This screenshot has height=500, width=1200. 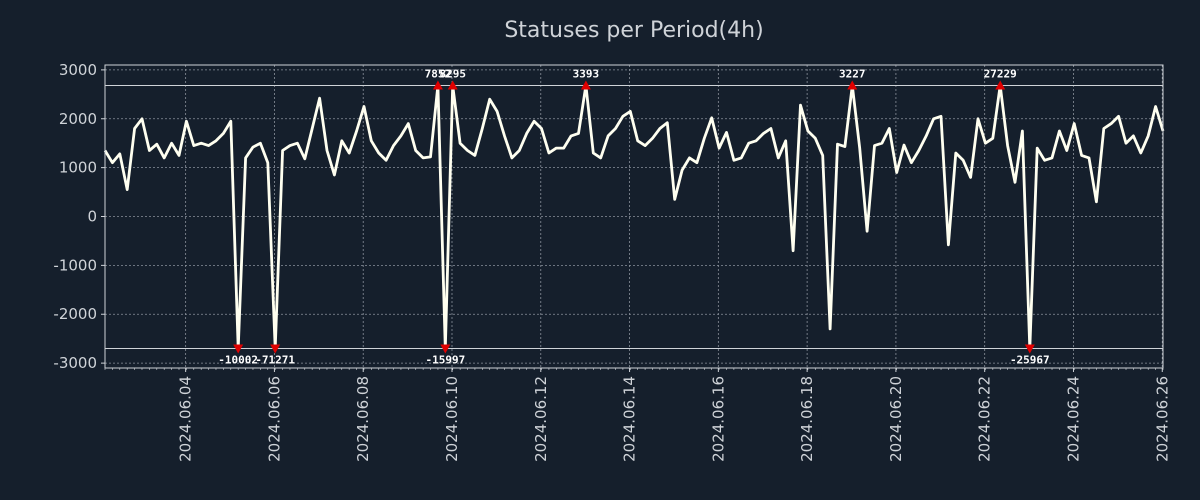 What do you see at coordinates (1000, 74) in the screenshot?
I see `outlier-label: 27229` at bounding box center [1000, 74].